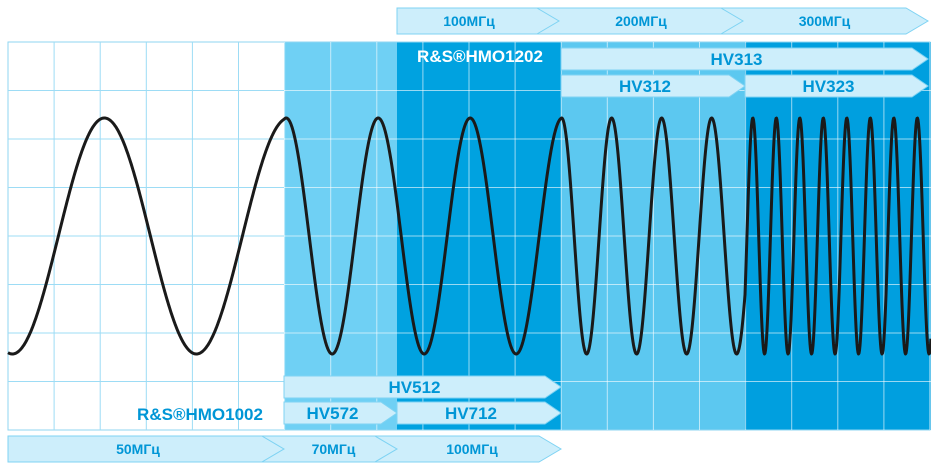  I want to click on bottom-scale-label: 100МГц, so click(472, 449).